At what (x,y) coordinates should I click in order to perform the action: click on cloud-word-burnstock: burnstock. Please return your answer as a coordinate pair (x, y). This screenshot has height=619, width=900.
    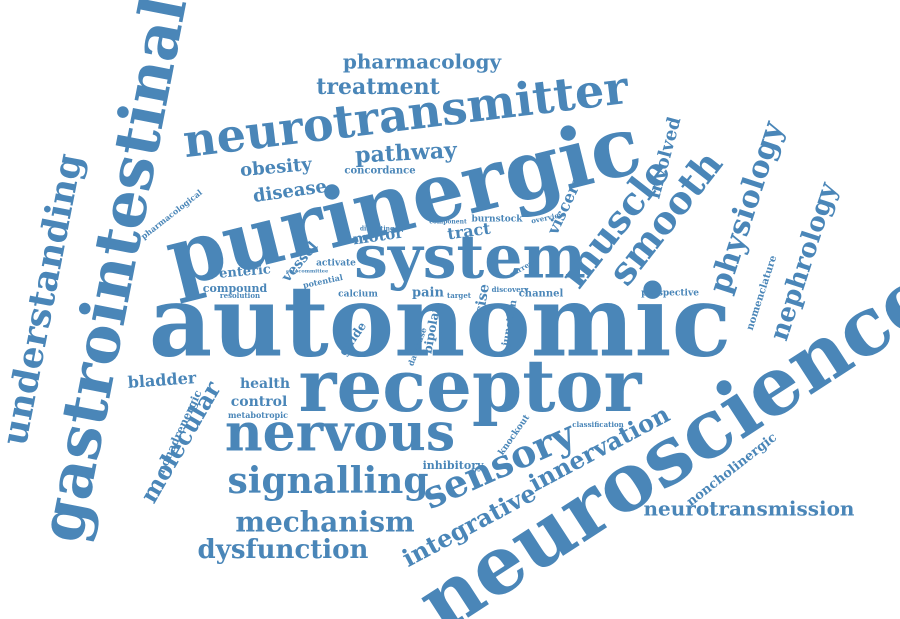
    Looking at the image, I should click on (497, 220).